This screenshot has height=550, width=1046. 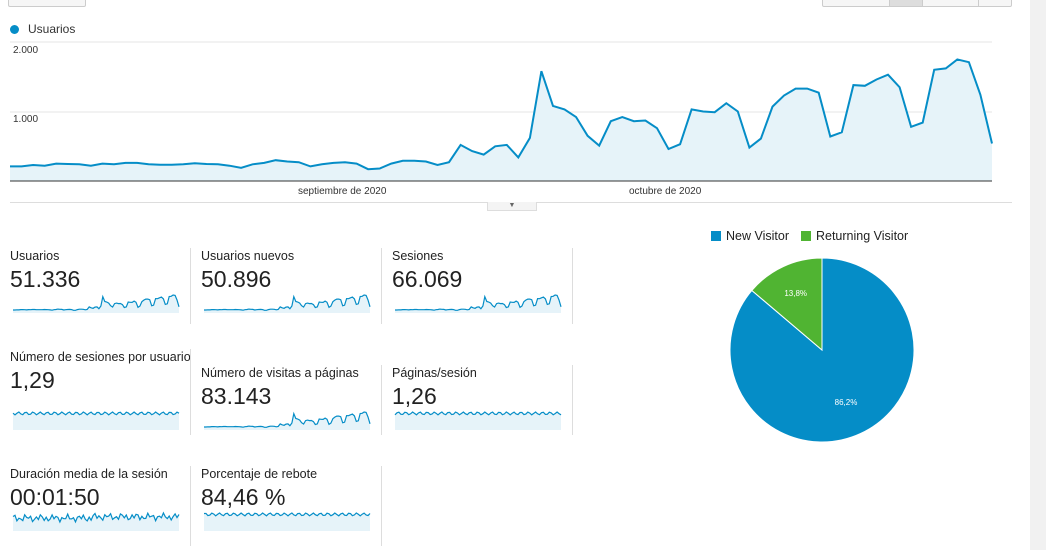 I want to click on y-tick-label: 2.000, so click(x=26, y=50).